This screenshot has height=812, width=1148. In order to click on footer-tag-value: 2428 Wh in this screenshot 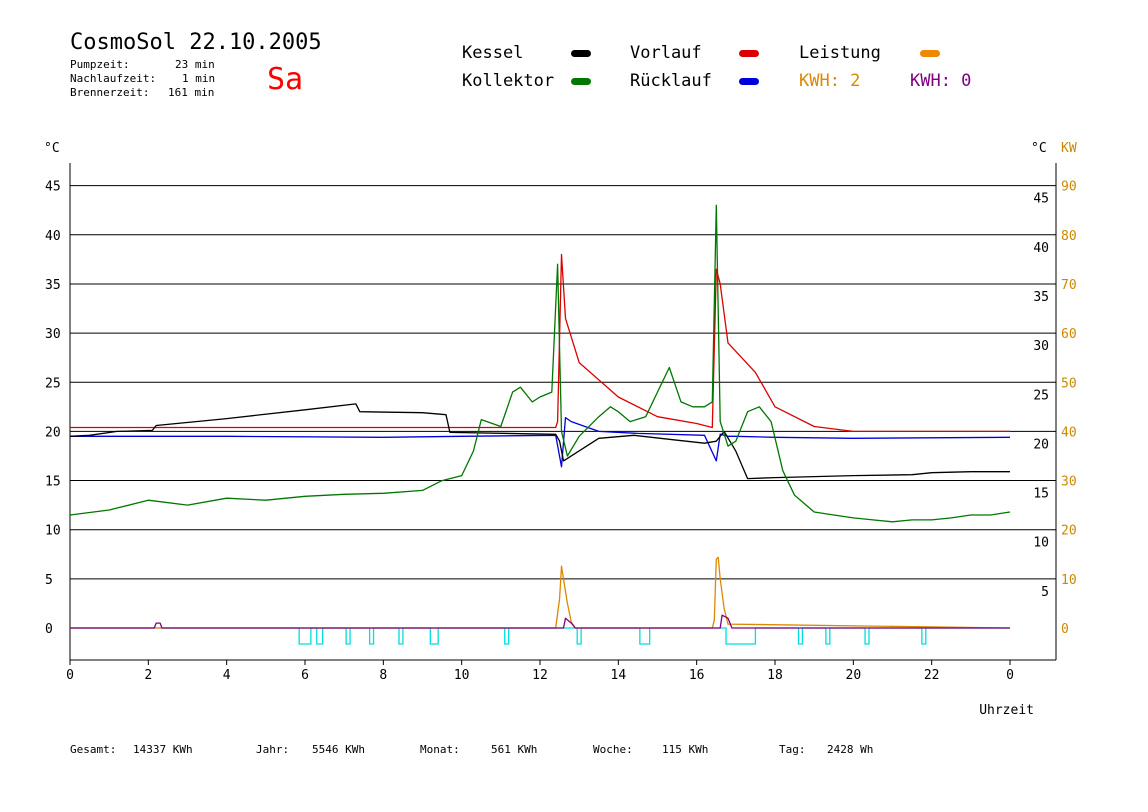, I will do `click(850, 749)`.